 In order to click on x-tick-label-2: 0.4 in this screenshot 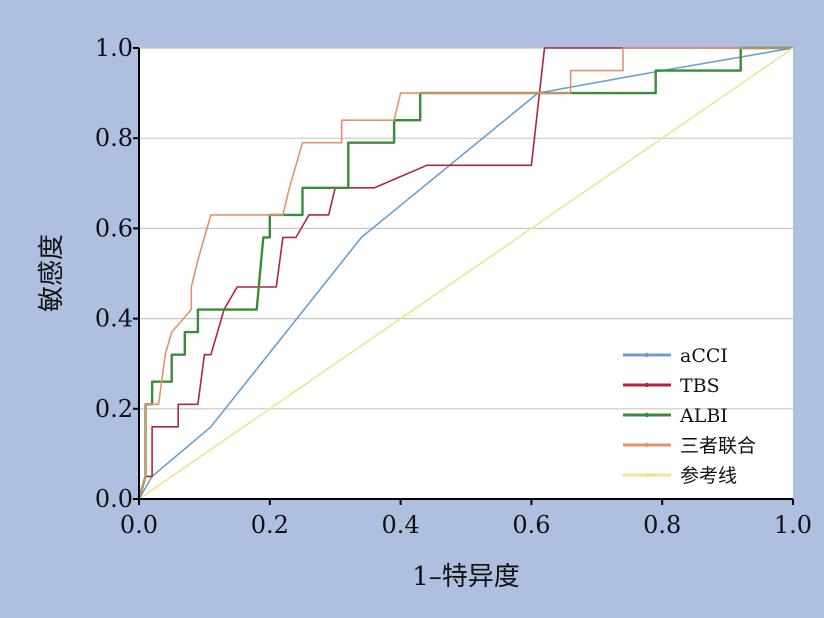, I will do `click(401, 525)`.